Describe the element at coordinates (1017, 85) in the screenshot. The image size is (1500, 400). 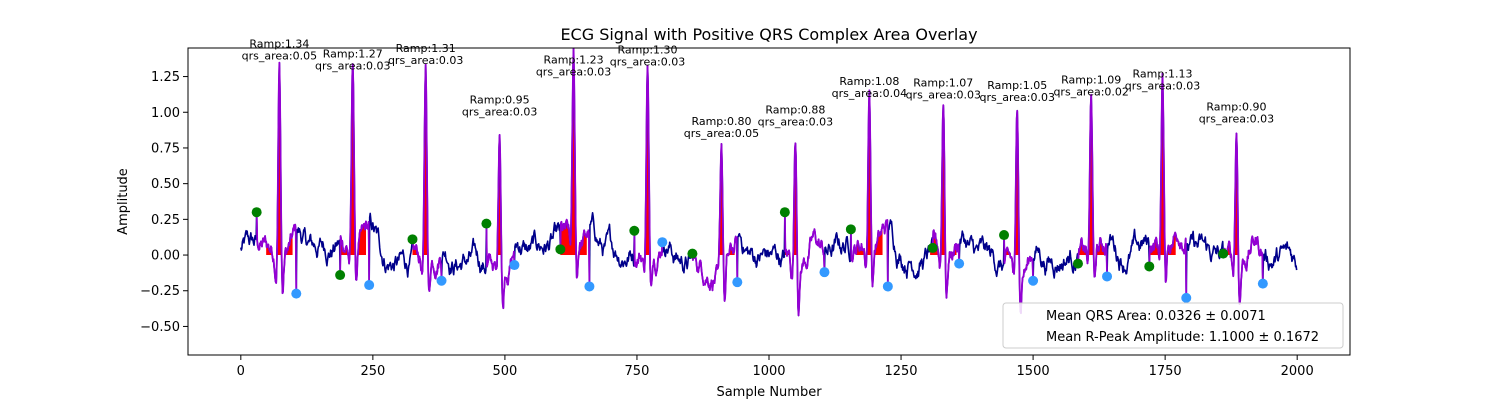
I see `r-amplitude-label: Ramp:1.05` at that location.